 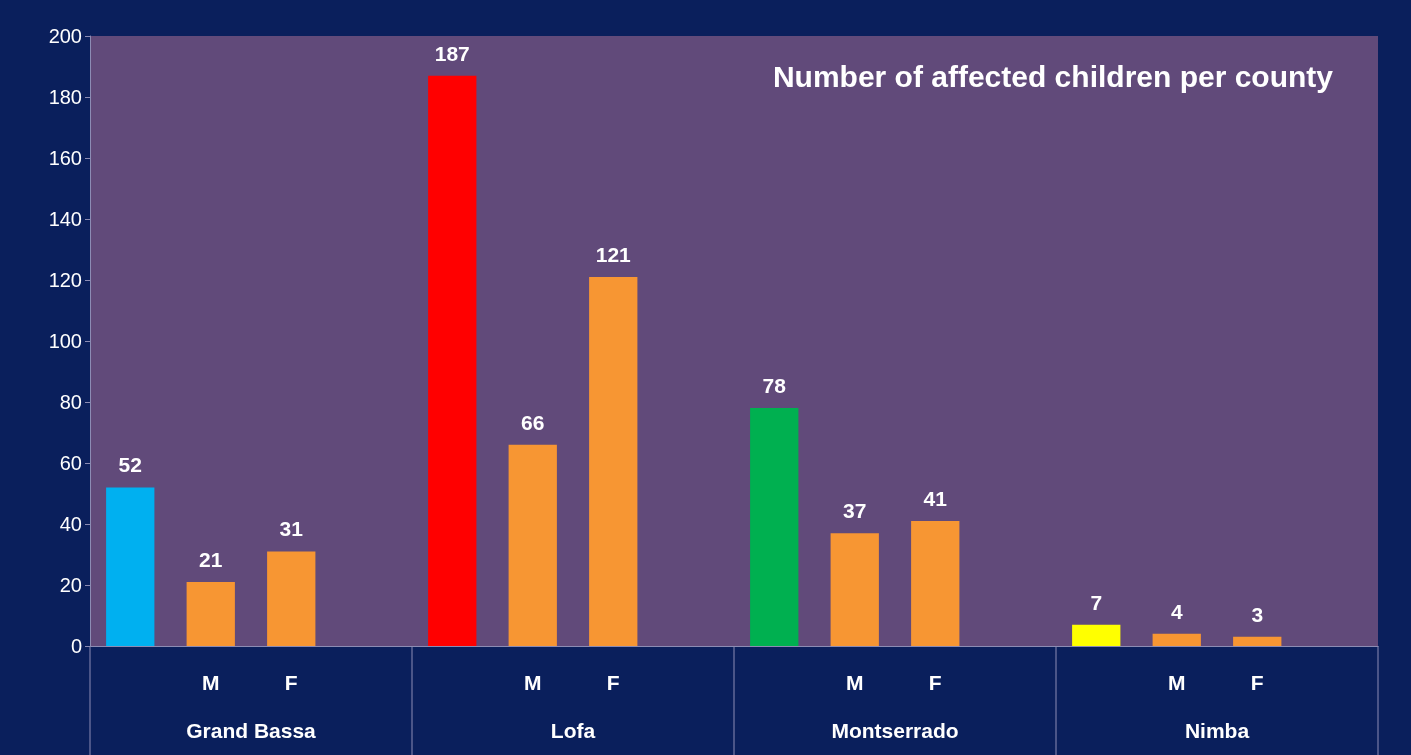 I want to click on data-label: 66, so click(x=533, y=422).